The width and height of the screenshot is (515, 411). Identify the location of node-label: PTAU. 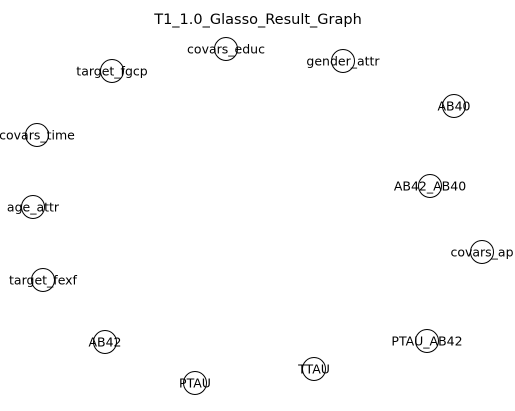
(195, 383).